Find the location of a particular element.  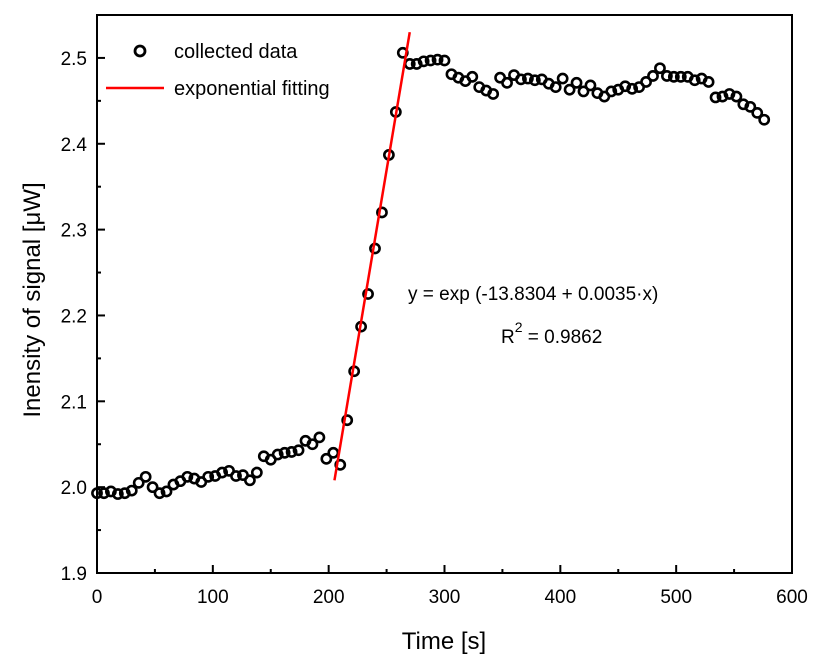

y-tick-label: 2.1 is located at coordinates (74, 402).